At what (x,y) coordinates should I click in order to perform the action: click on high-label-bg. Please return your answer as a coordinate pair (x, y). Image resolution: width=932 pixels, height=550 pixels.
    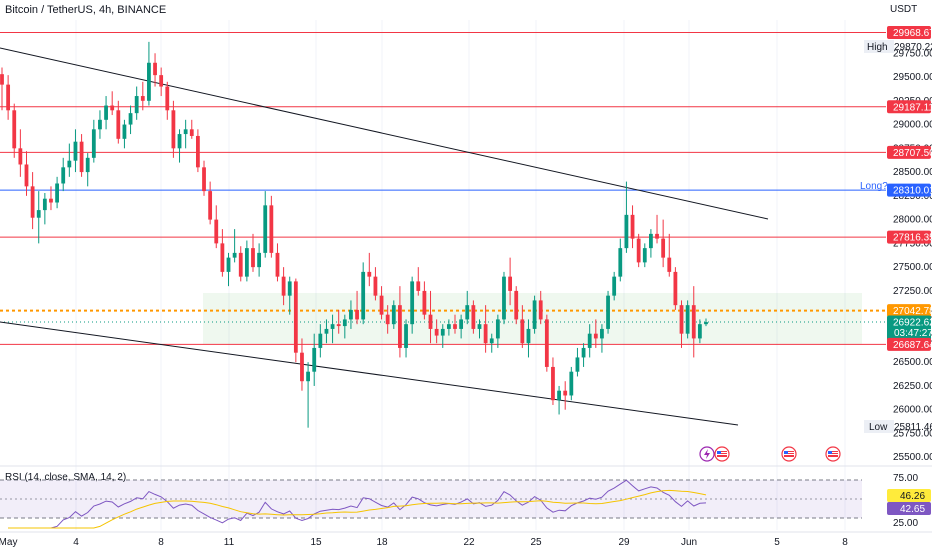
    Looking at the image, I should click on (879, 46).